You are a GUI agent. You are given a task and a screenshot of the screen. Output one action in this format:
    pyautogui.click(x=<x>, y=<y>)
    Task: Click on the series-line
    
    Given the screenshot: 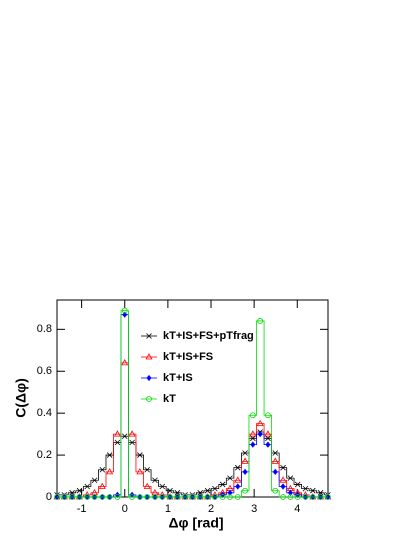 What is the action you would take?
    pyautogui.click(x=192, y=463)
    